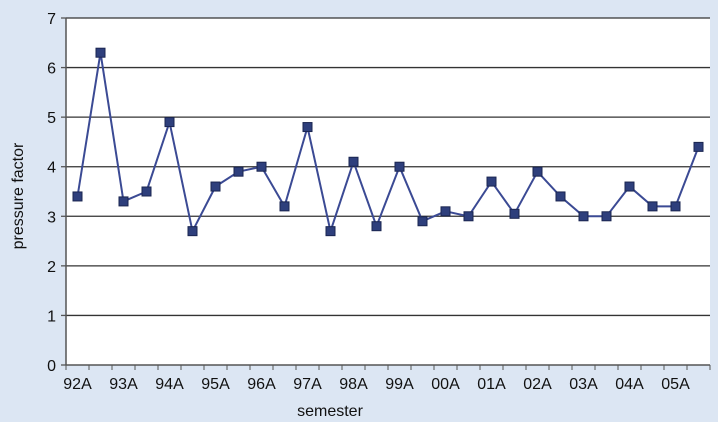 This screenshot has width=718, height=422. What do you see at coordinates (51, 19) in the screenshot?
I see `y-tick-label: 7` at bounding box center [51, 19].